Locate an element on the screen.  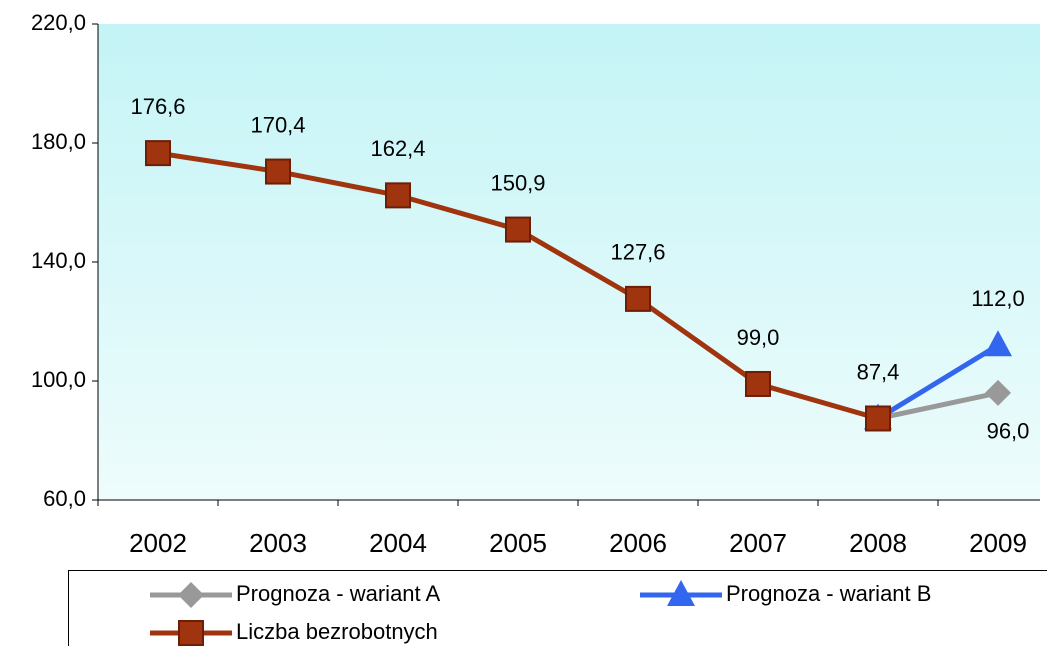
legend-label: Liczba bezrobotnych is located at coordinates (337, 631).